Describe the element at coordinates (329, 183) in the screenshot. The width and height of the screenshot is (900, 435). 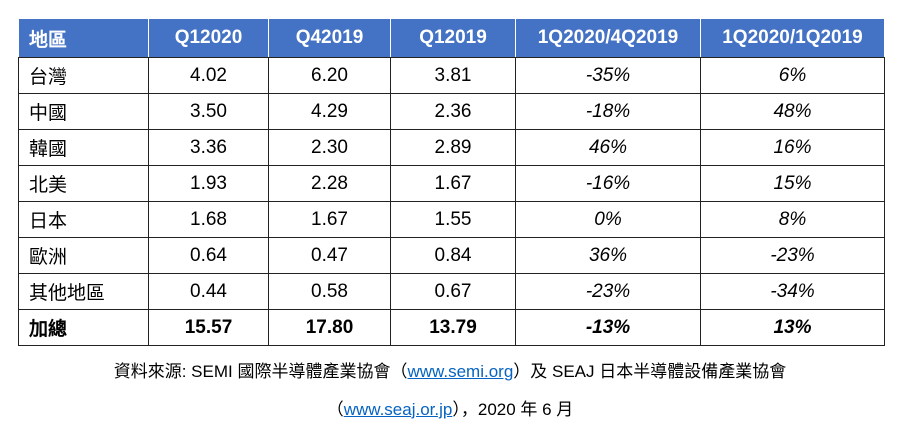
I see `value-cell: 2.28` at that location.